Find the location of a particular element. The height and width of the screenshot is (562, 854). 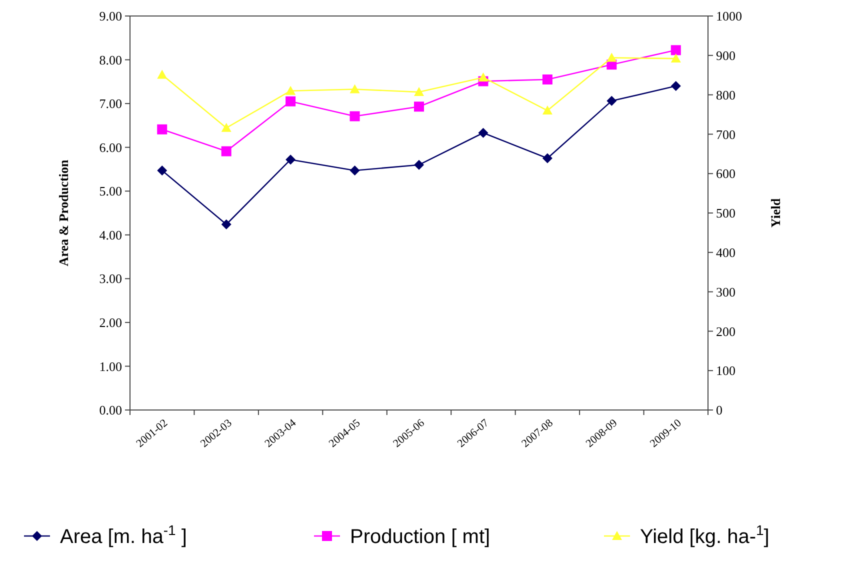

y2-tick-label: 400 is located at coordinates (726, 252).